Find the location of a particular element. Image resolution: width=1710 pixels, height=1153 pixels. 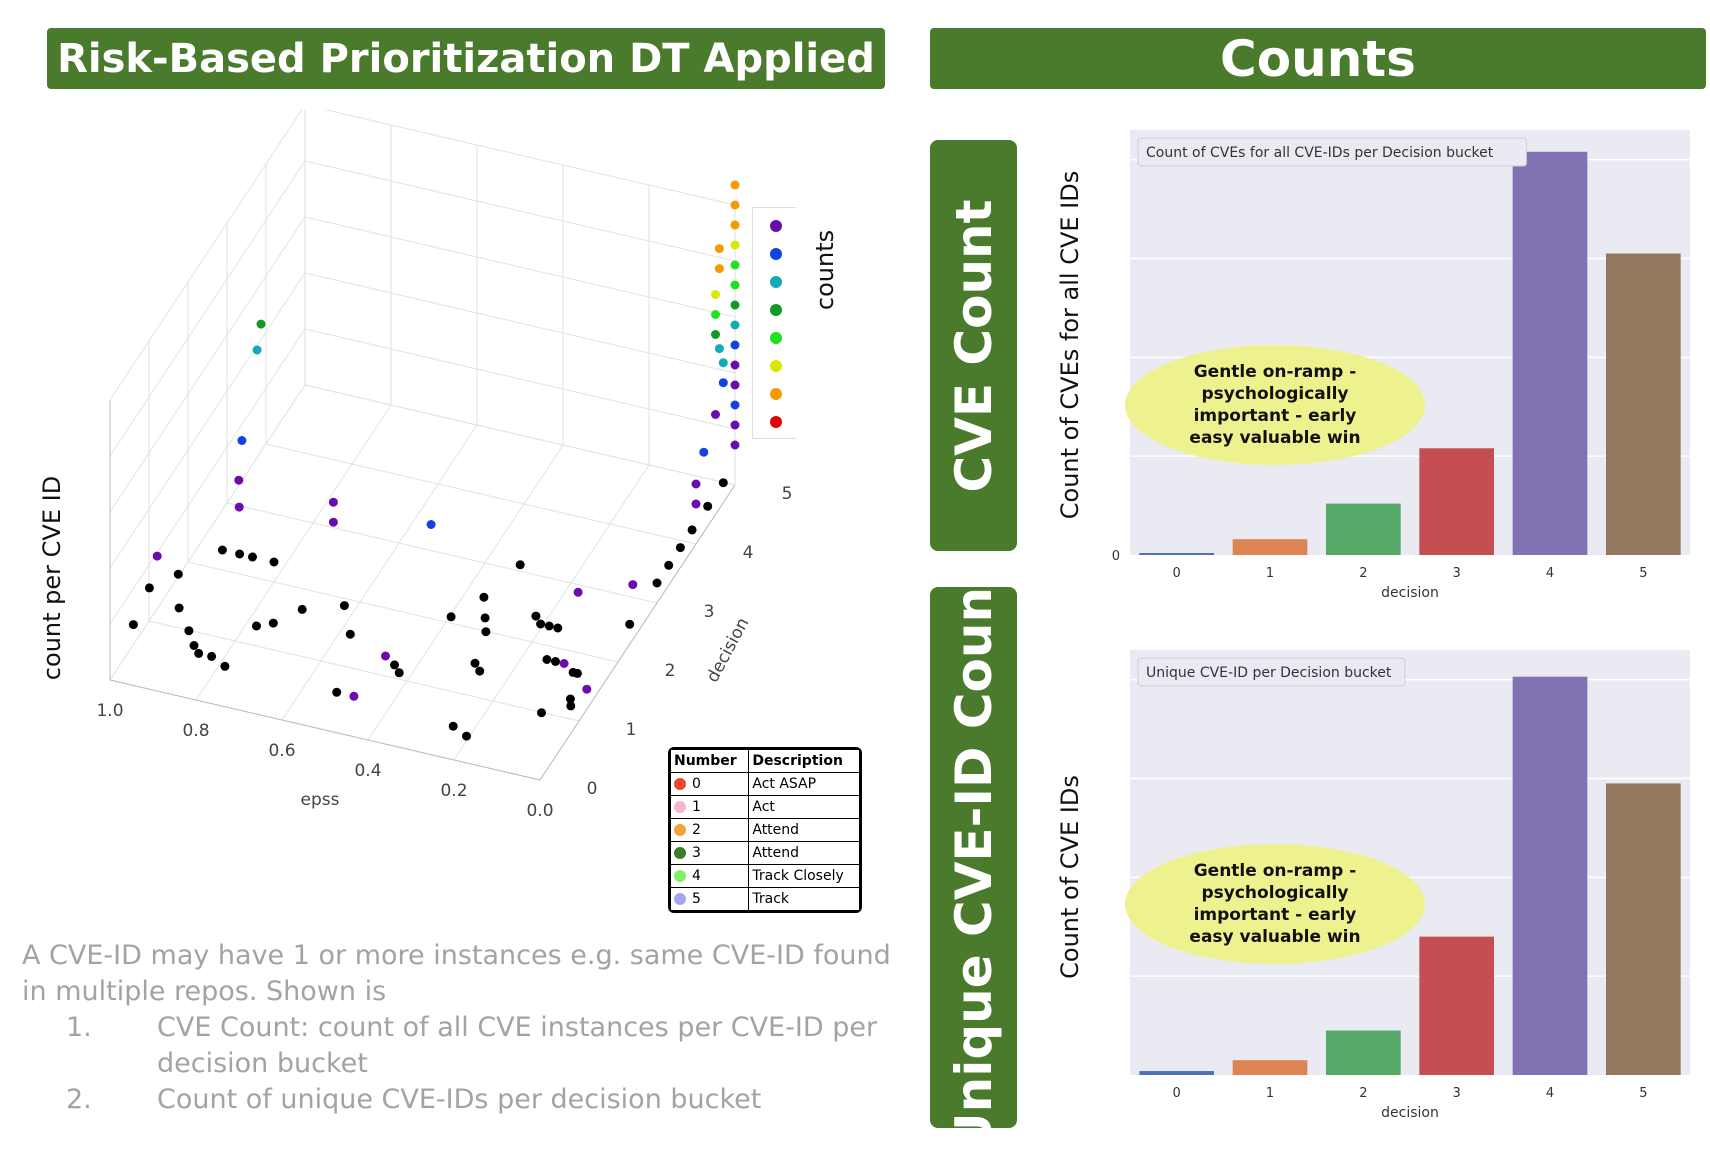

epss-tick-label: 1.0 is located at coordinates (109, 711).